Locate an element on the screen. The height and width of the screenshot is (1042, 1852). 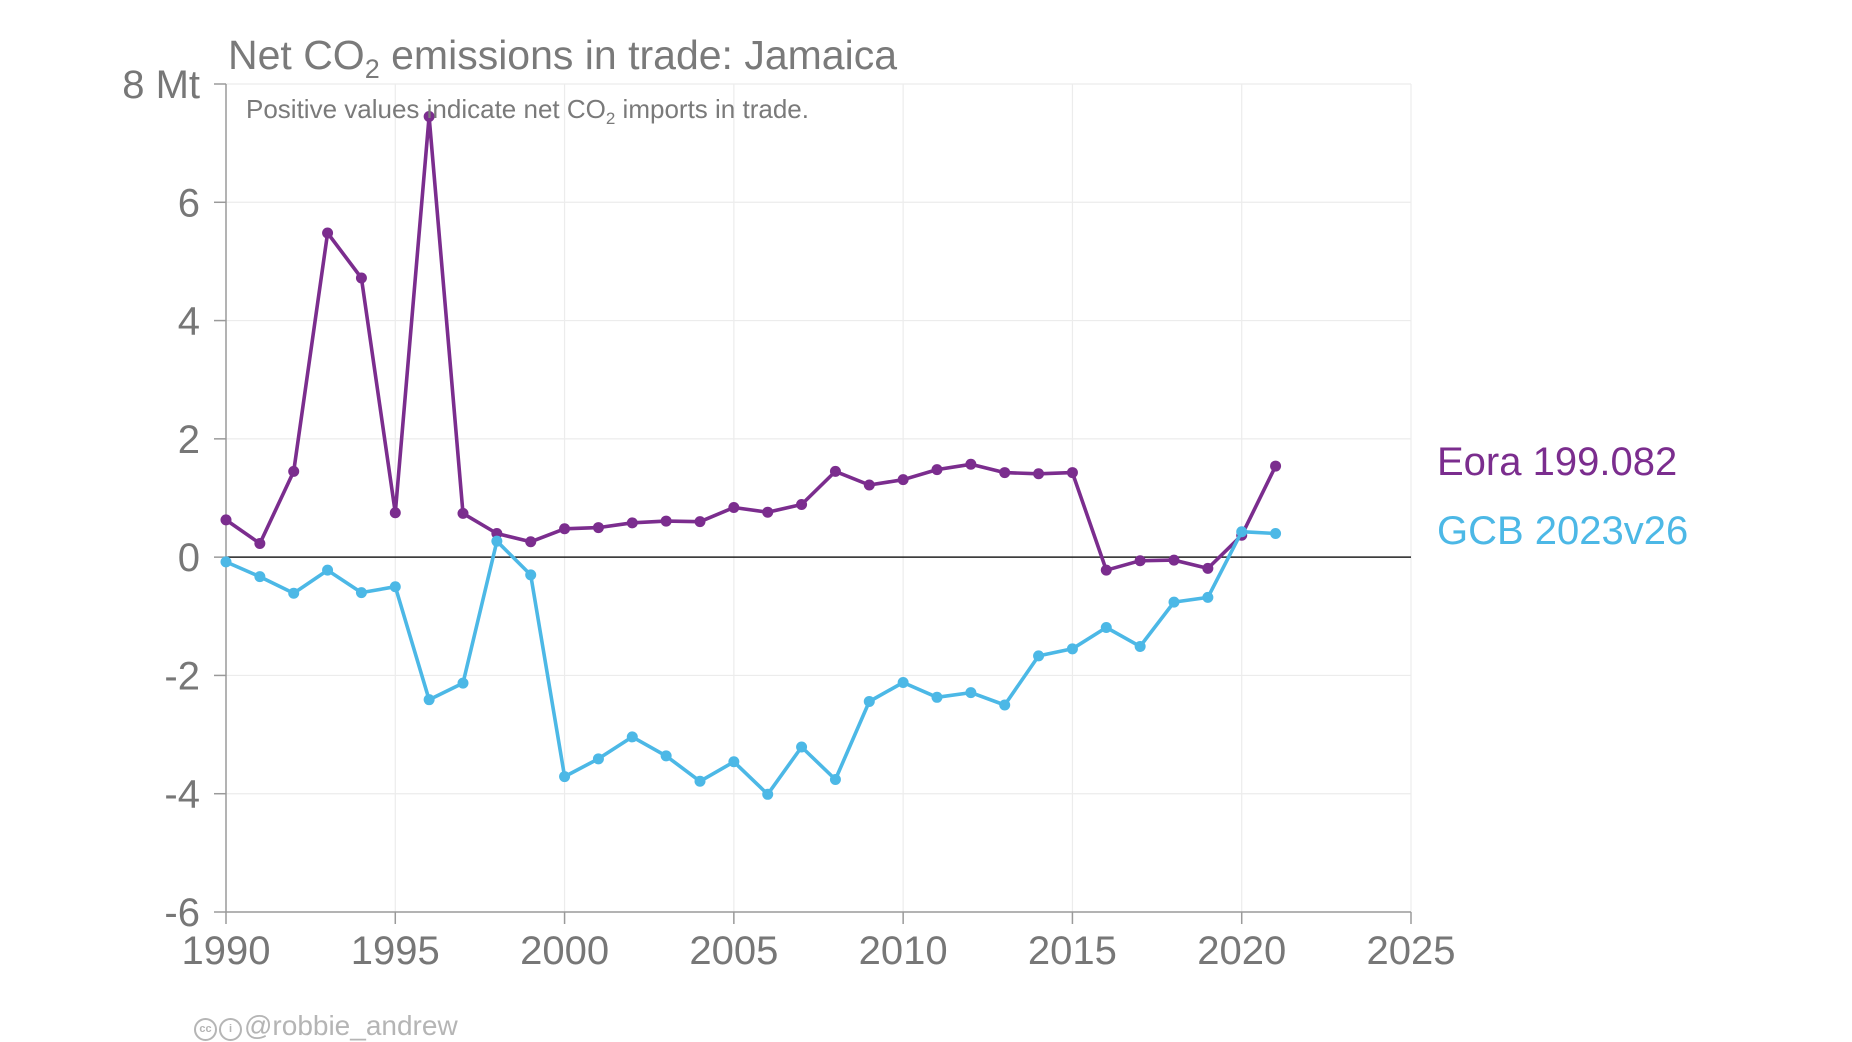
data-point-0-2014 is located at coordinates (1039, 474).